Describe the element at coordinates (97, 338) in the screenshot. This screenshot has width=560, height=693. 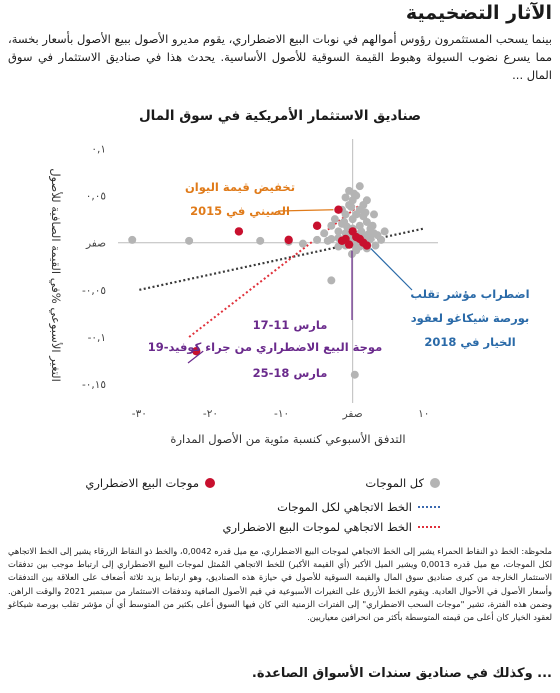
I see `y-tick-label: -٠,١` at that location.